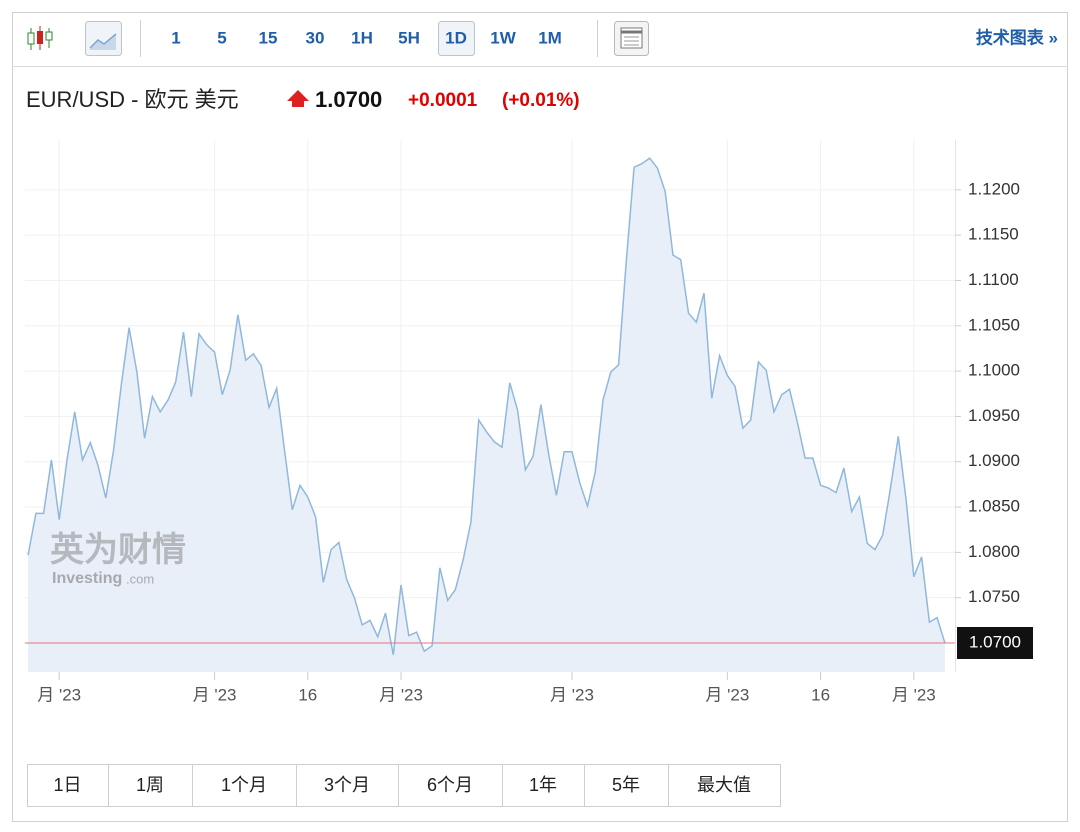  I want to click on up-arrow, so click(298, 98).